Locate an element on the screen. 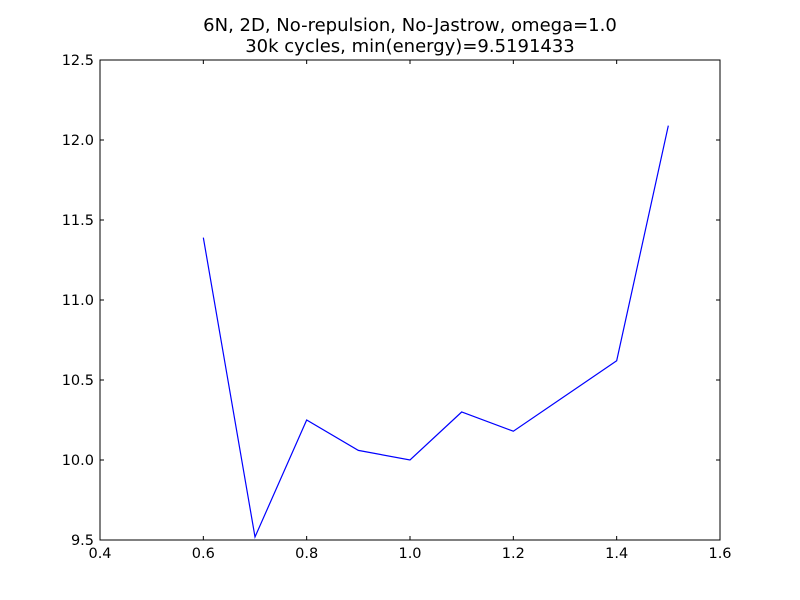 This screenshot has width=800, height=600. chart-subtitle: 30k cycles, min(energy)=9.5191433 is located at coordinates (410, 46).